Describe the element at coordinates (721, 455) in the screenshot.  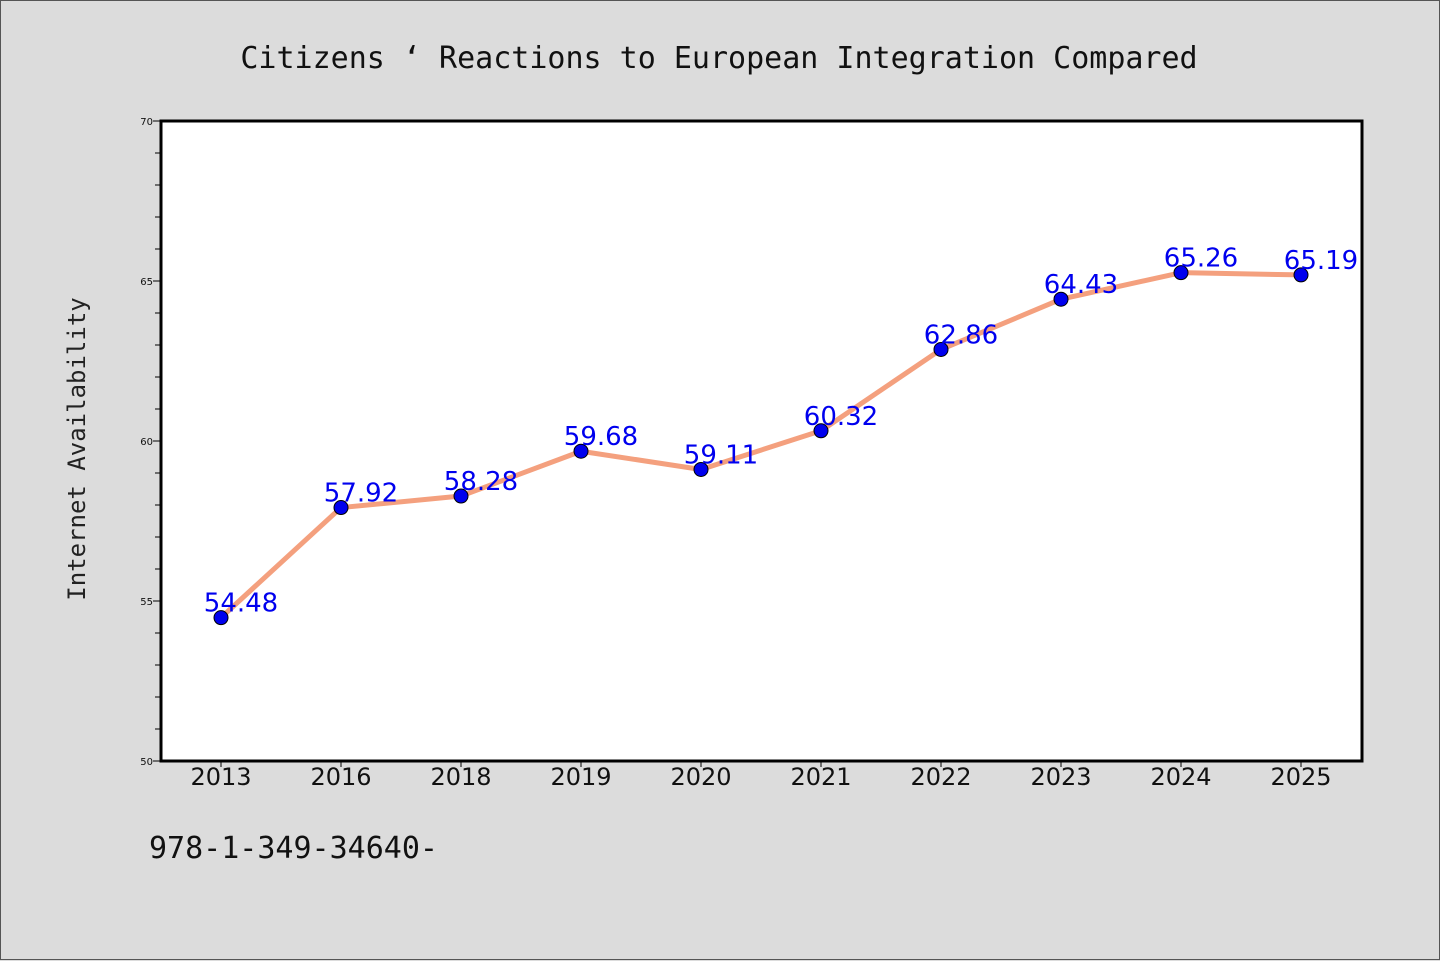
I see `data-label: 59.11` at that location.